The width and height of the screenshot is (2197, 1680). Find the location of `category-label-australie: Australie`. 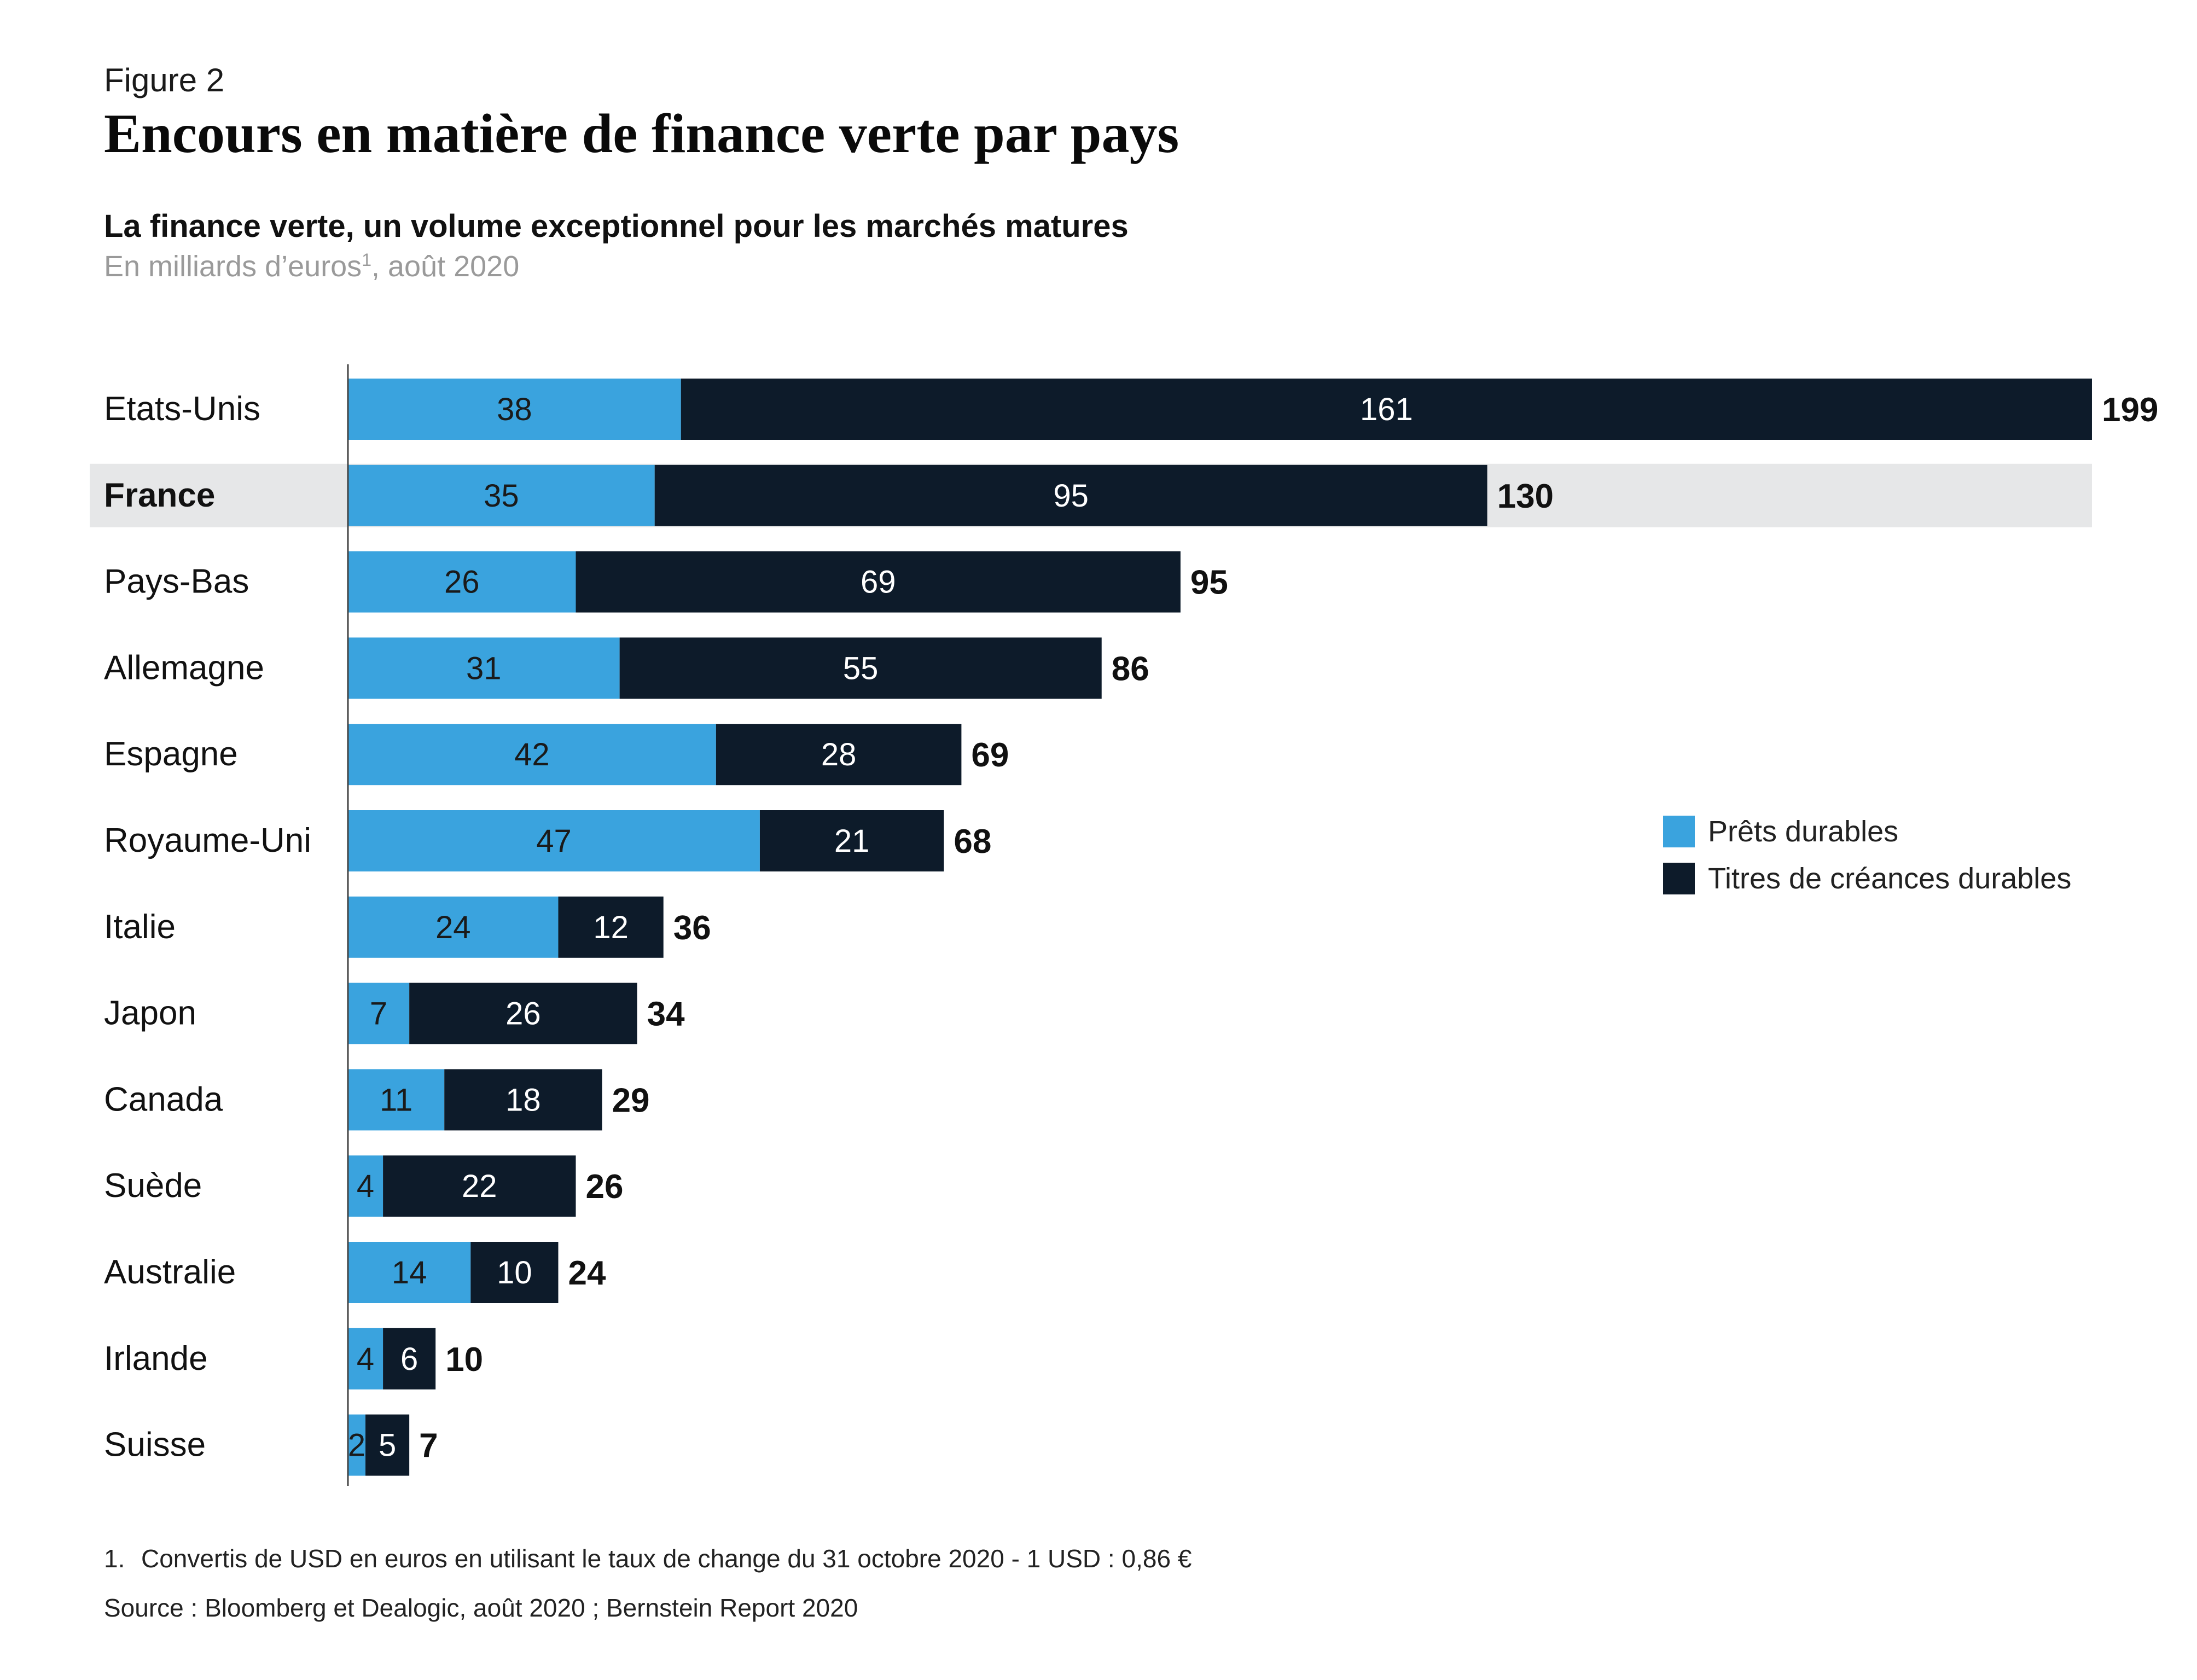

category-label-australie: Australie is located at coordinates (170, 1272).